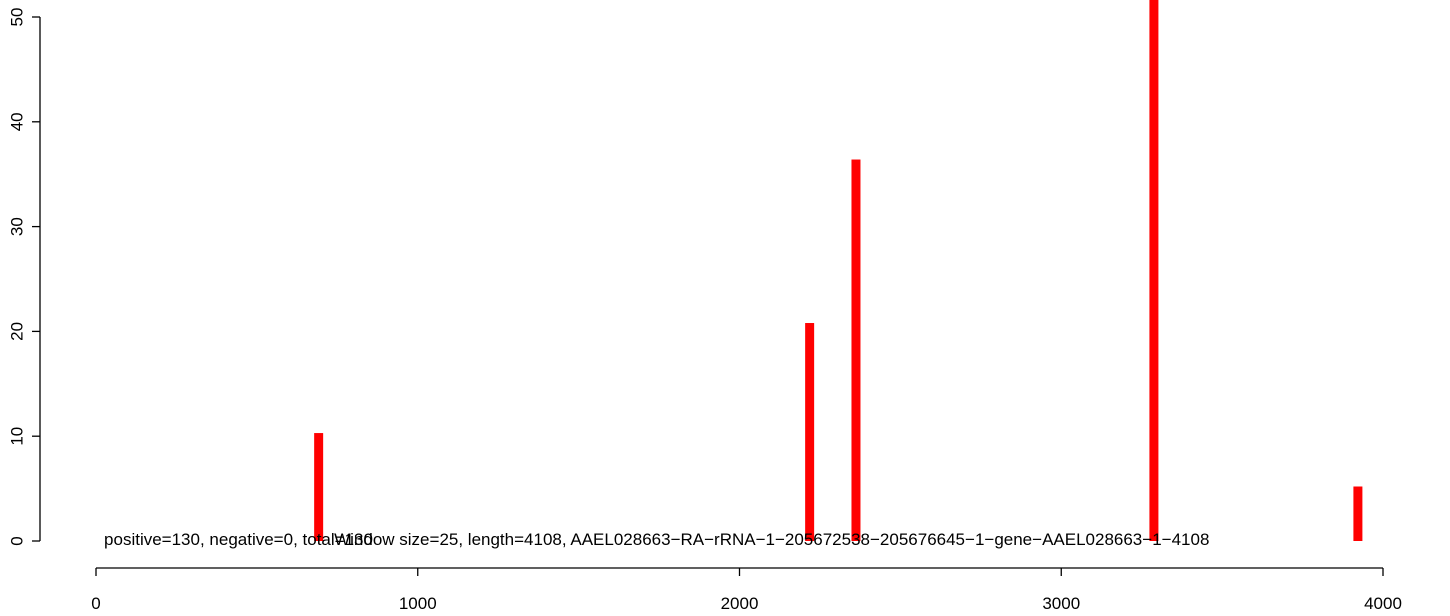 The height and width of the screenshot is (616, 1450). Describe the element at coordinates (16, 226) in the screenshot. I see `y-tick-label: 30` at that location.